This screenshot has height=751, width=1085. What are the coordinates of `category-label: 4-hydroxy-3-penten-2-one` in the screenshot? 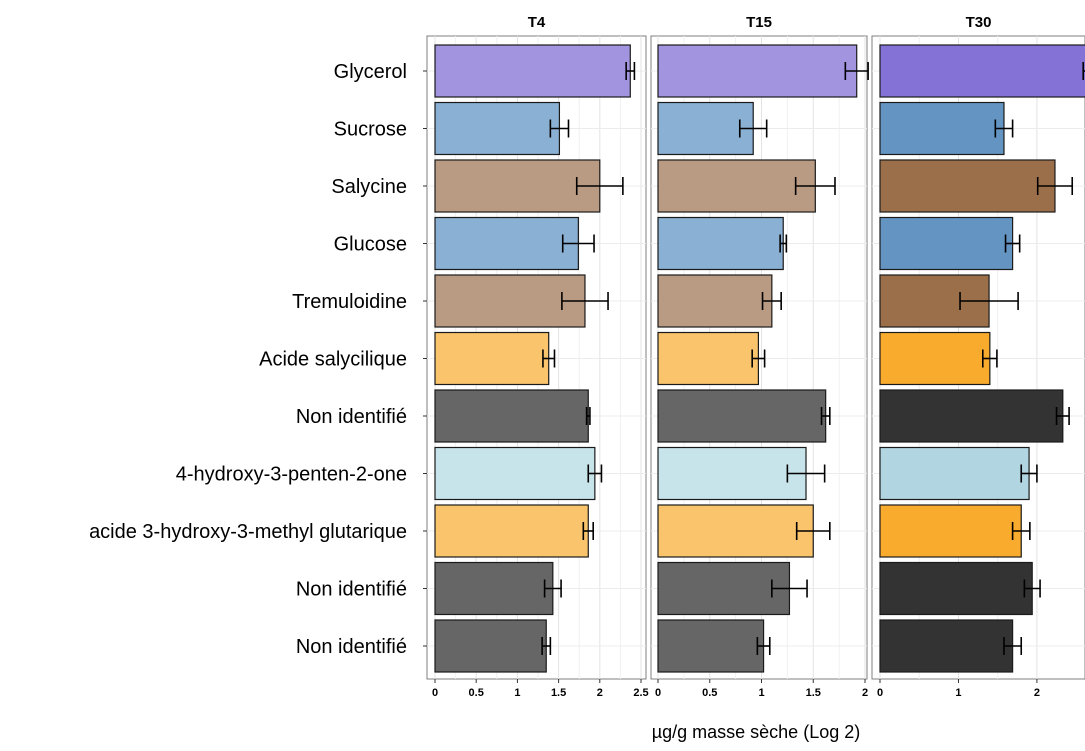 It's located at (291, 475).